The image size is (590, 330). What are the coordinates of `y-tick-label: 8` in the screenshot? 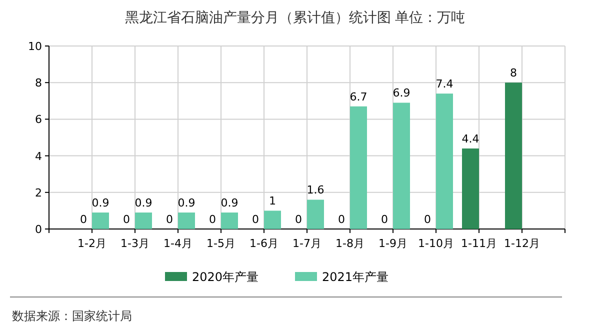 It's located at (38, 83).